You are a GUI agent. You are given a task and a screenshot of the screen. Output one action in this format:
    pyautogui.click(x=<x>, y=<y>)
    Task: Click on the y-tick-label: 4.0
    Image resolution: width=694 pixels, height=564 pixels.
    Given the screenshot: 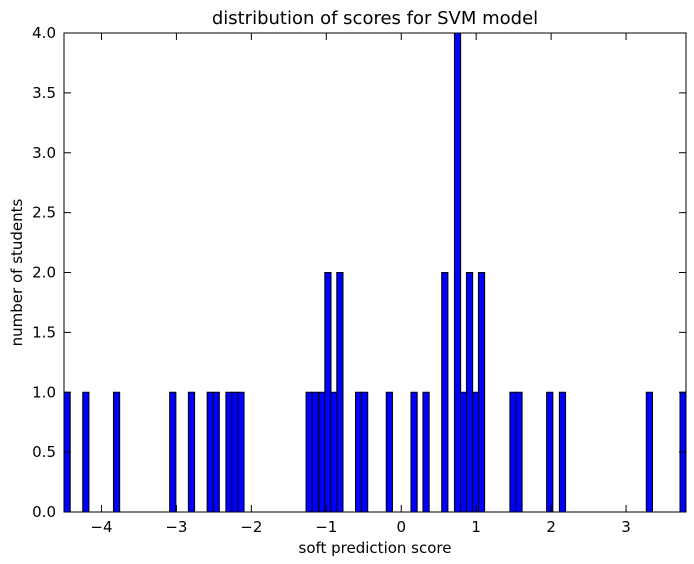 What is the action you would take?
    pyautogui.click(x=44, y=33)
    